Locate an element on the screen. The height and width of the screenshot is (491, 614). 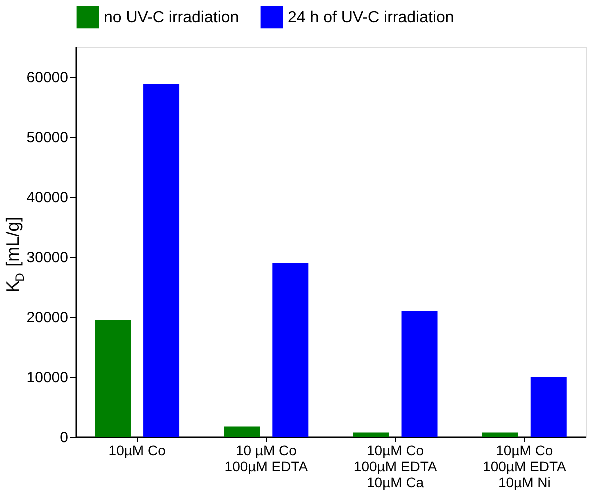
y-axis-title: KD [mL/g] is located at coordinates (15, 254).